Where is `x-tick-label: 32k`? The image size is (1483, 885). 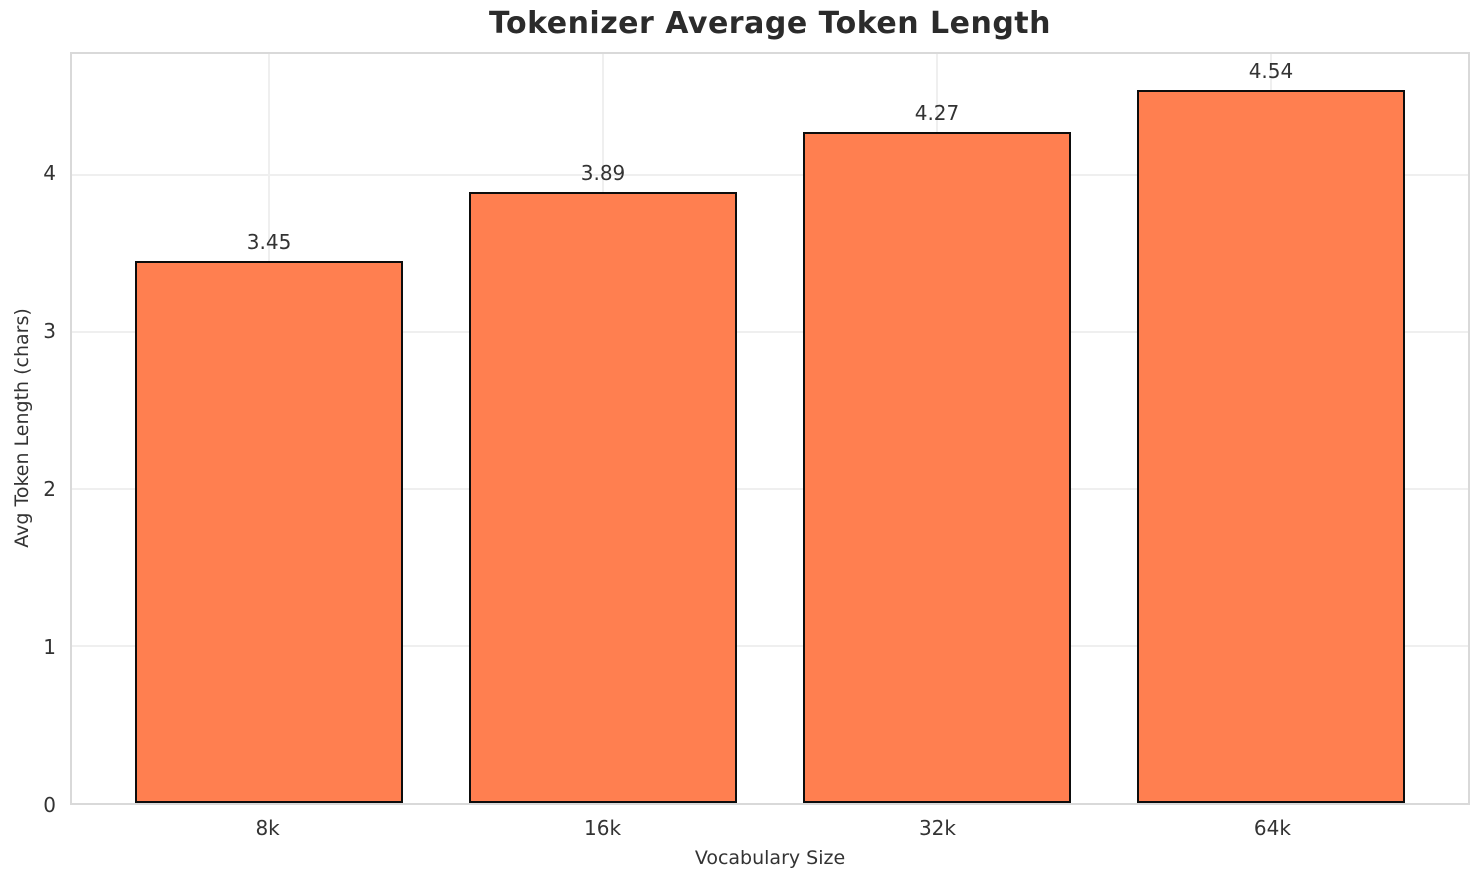 x-tick-label: 32k is located at coordinates (937, 828).